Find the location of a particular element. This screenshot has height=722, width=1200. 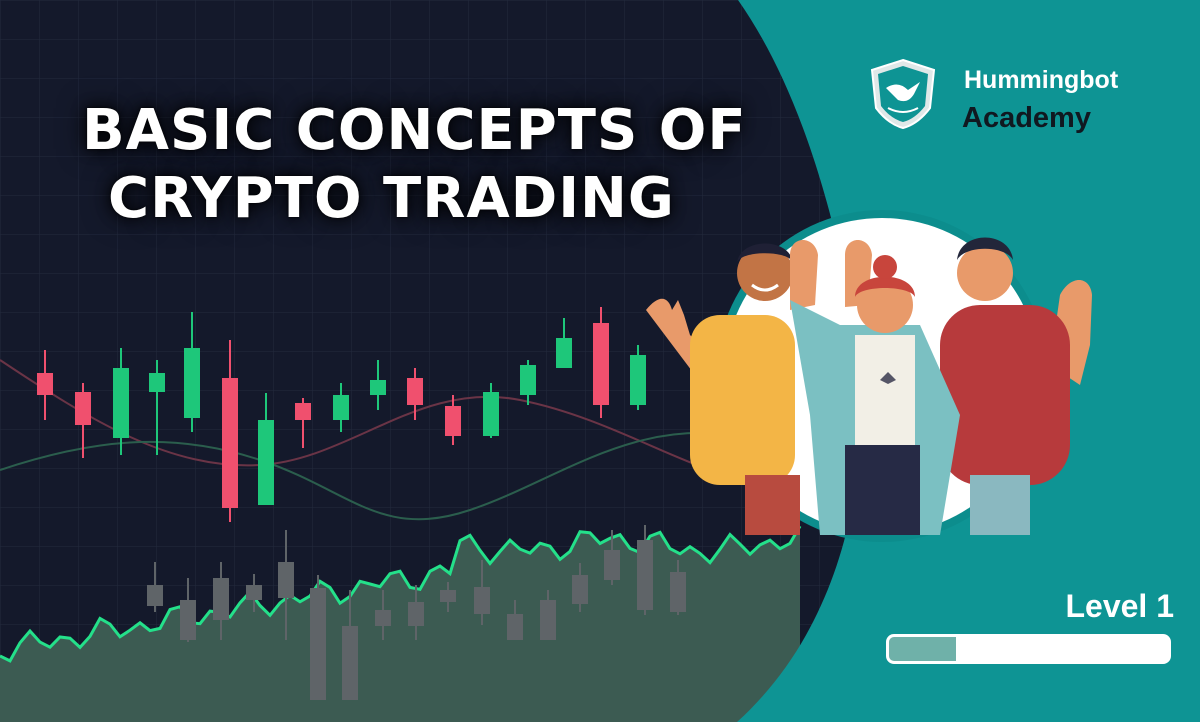

headline-line-1: BASIC CONCEPTS OF is located at coordinates (414, 130).